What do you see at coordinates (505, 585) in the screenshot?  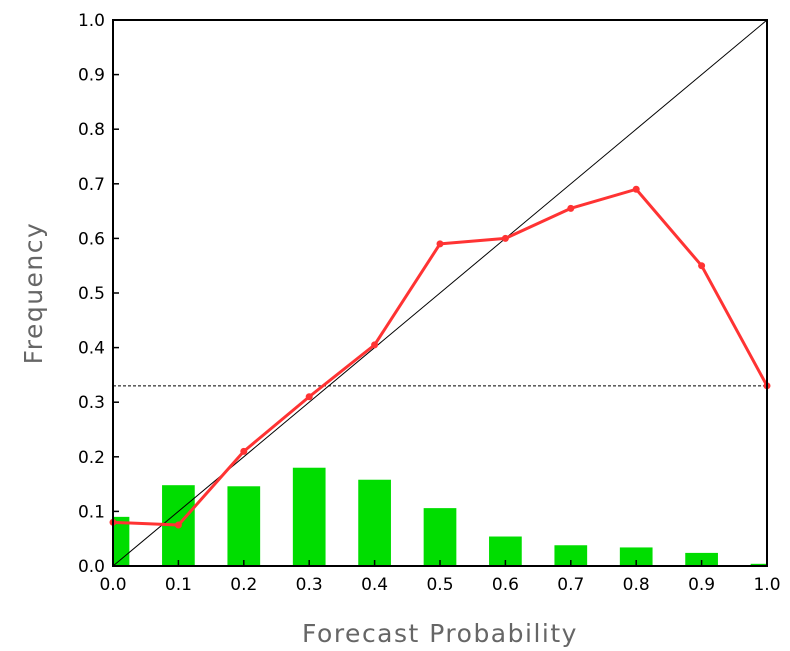 I see `x-tick-label: 0.6` at bounding box center [505, 585].